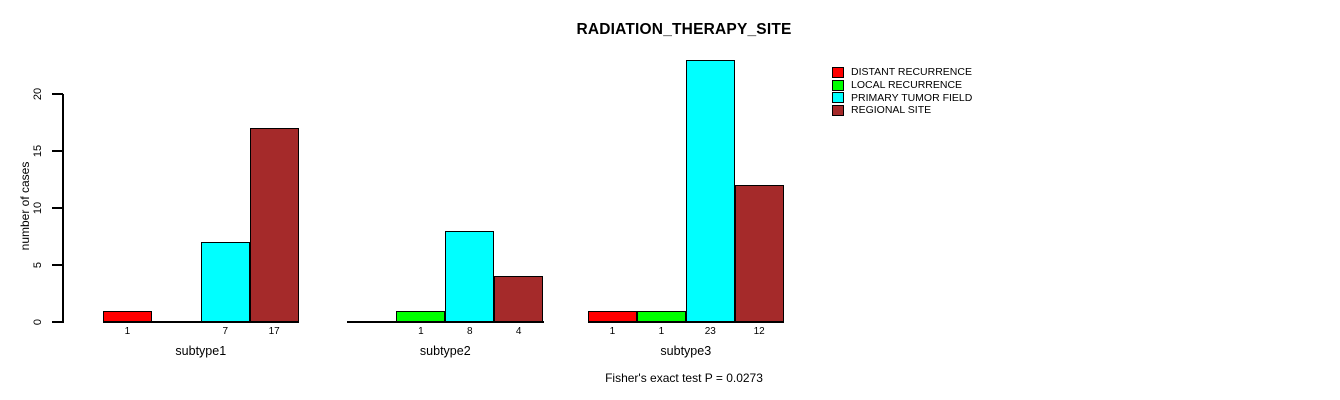 This screenshot has width=1340, height=400. Describe the element at coordinates (38, 151) in the screenshot. I see `y-axis-tick-label: 15` at that location.